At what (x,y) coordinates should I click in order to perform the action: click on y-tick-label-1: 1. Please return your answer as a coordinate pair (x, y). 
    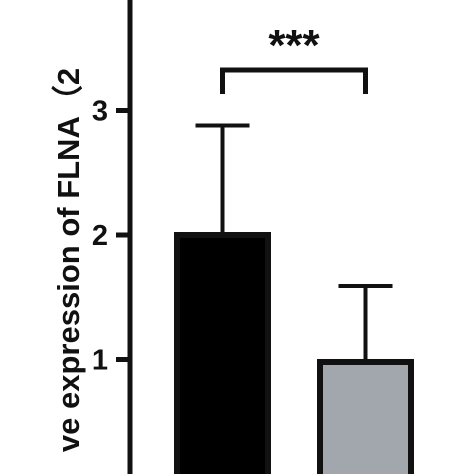
    Looking at the image, I should click on (100, 361).